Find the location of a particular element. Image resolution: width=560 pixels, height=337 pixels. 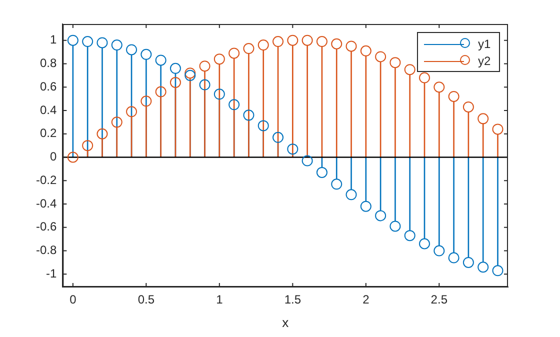

y-tick-label: 0.6 is located at coordinates (48, 86).